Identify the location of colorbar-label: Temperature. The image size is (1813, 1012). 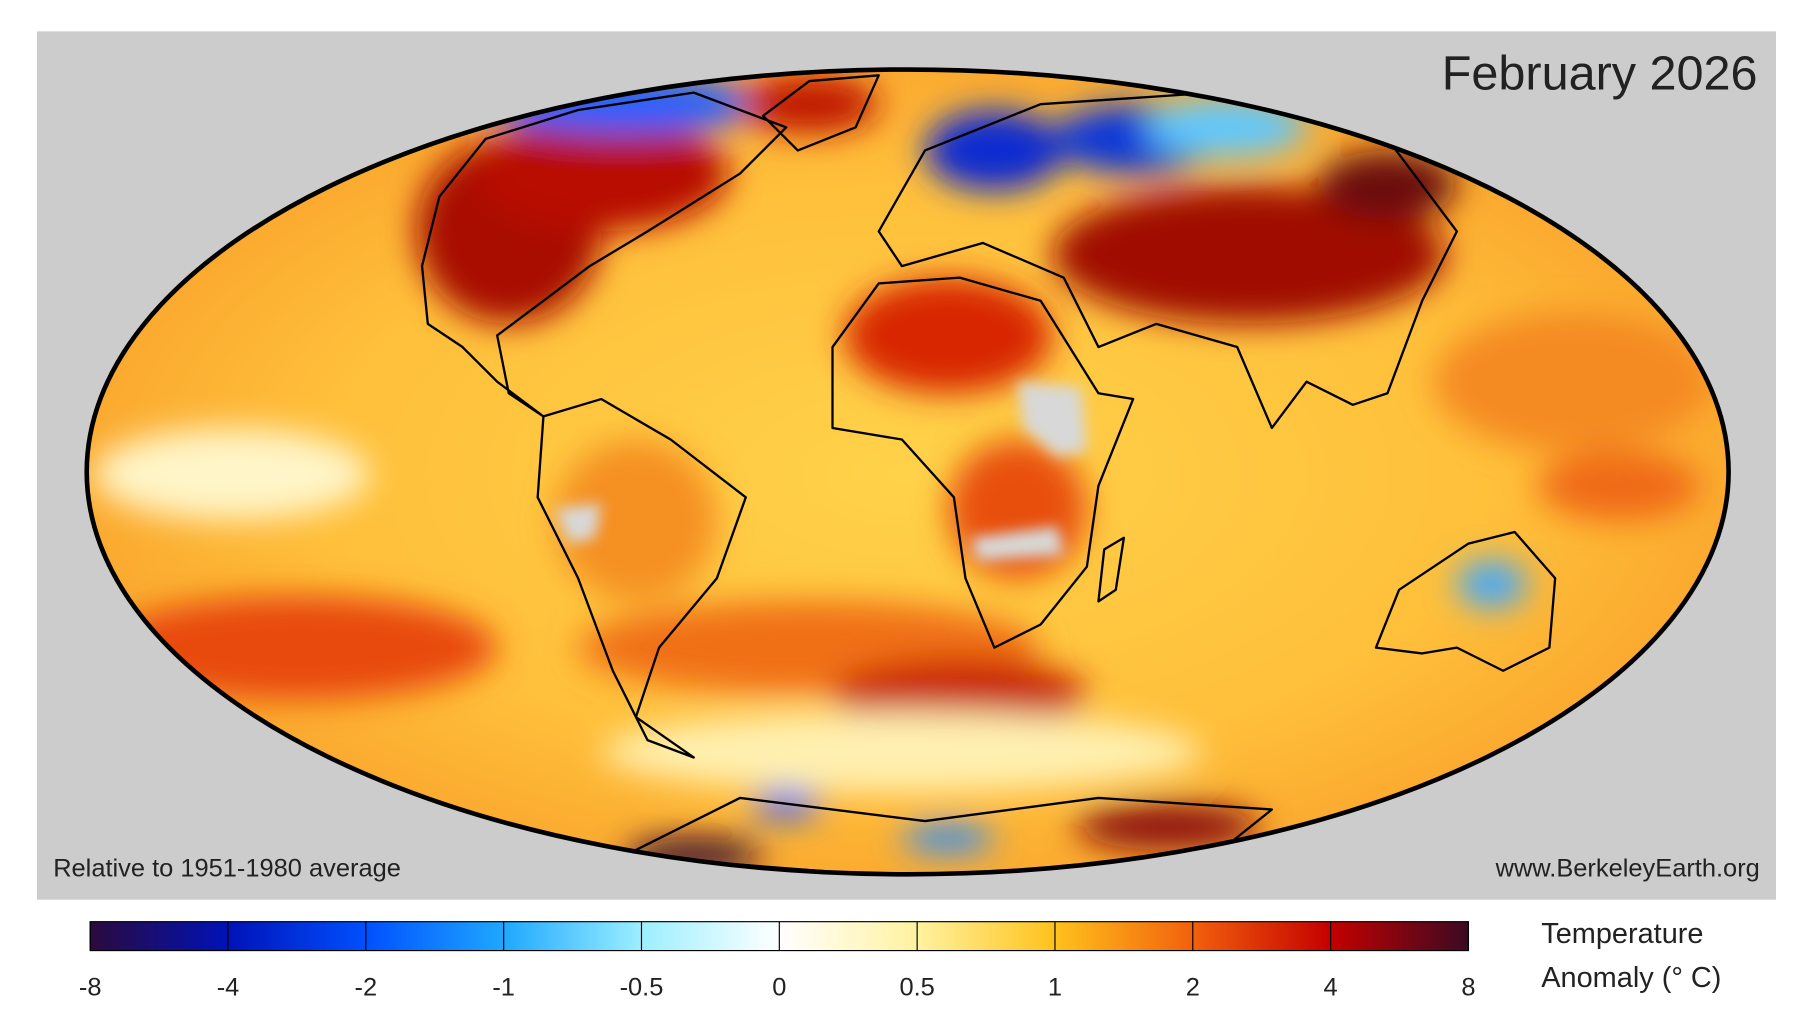
(1622, 934).